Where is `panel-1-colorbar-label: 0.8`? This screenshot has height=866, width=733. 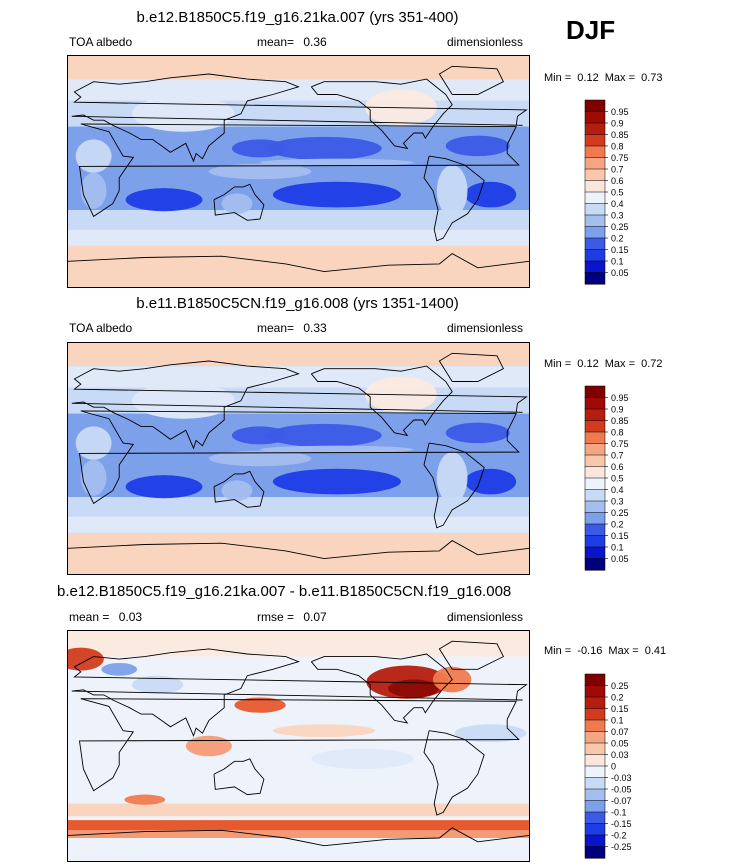
panel-1-colorbar-label: 0.8 is located at coordinates (617, 147).